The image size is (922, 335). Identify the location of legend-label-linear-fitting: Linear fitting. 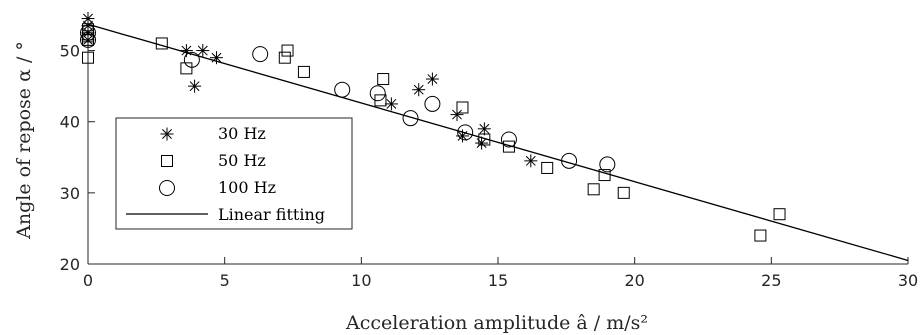
(271, 214).